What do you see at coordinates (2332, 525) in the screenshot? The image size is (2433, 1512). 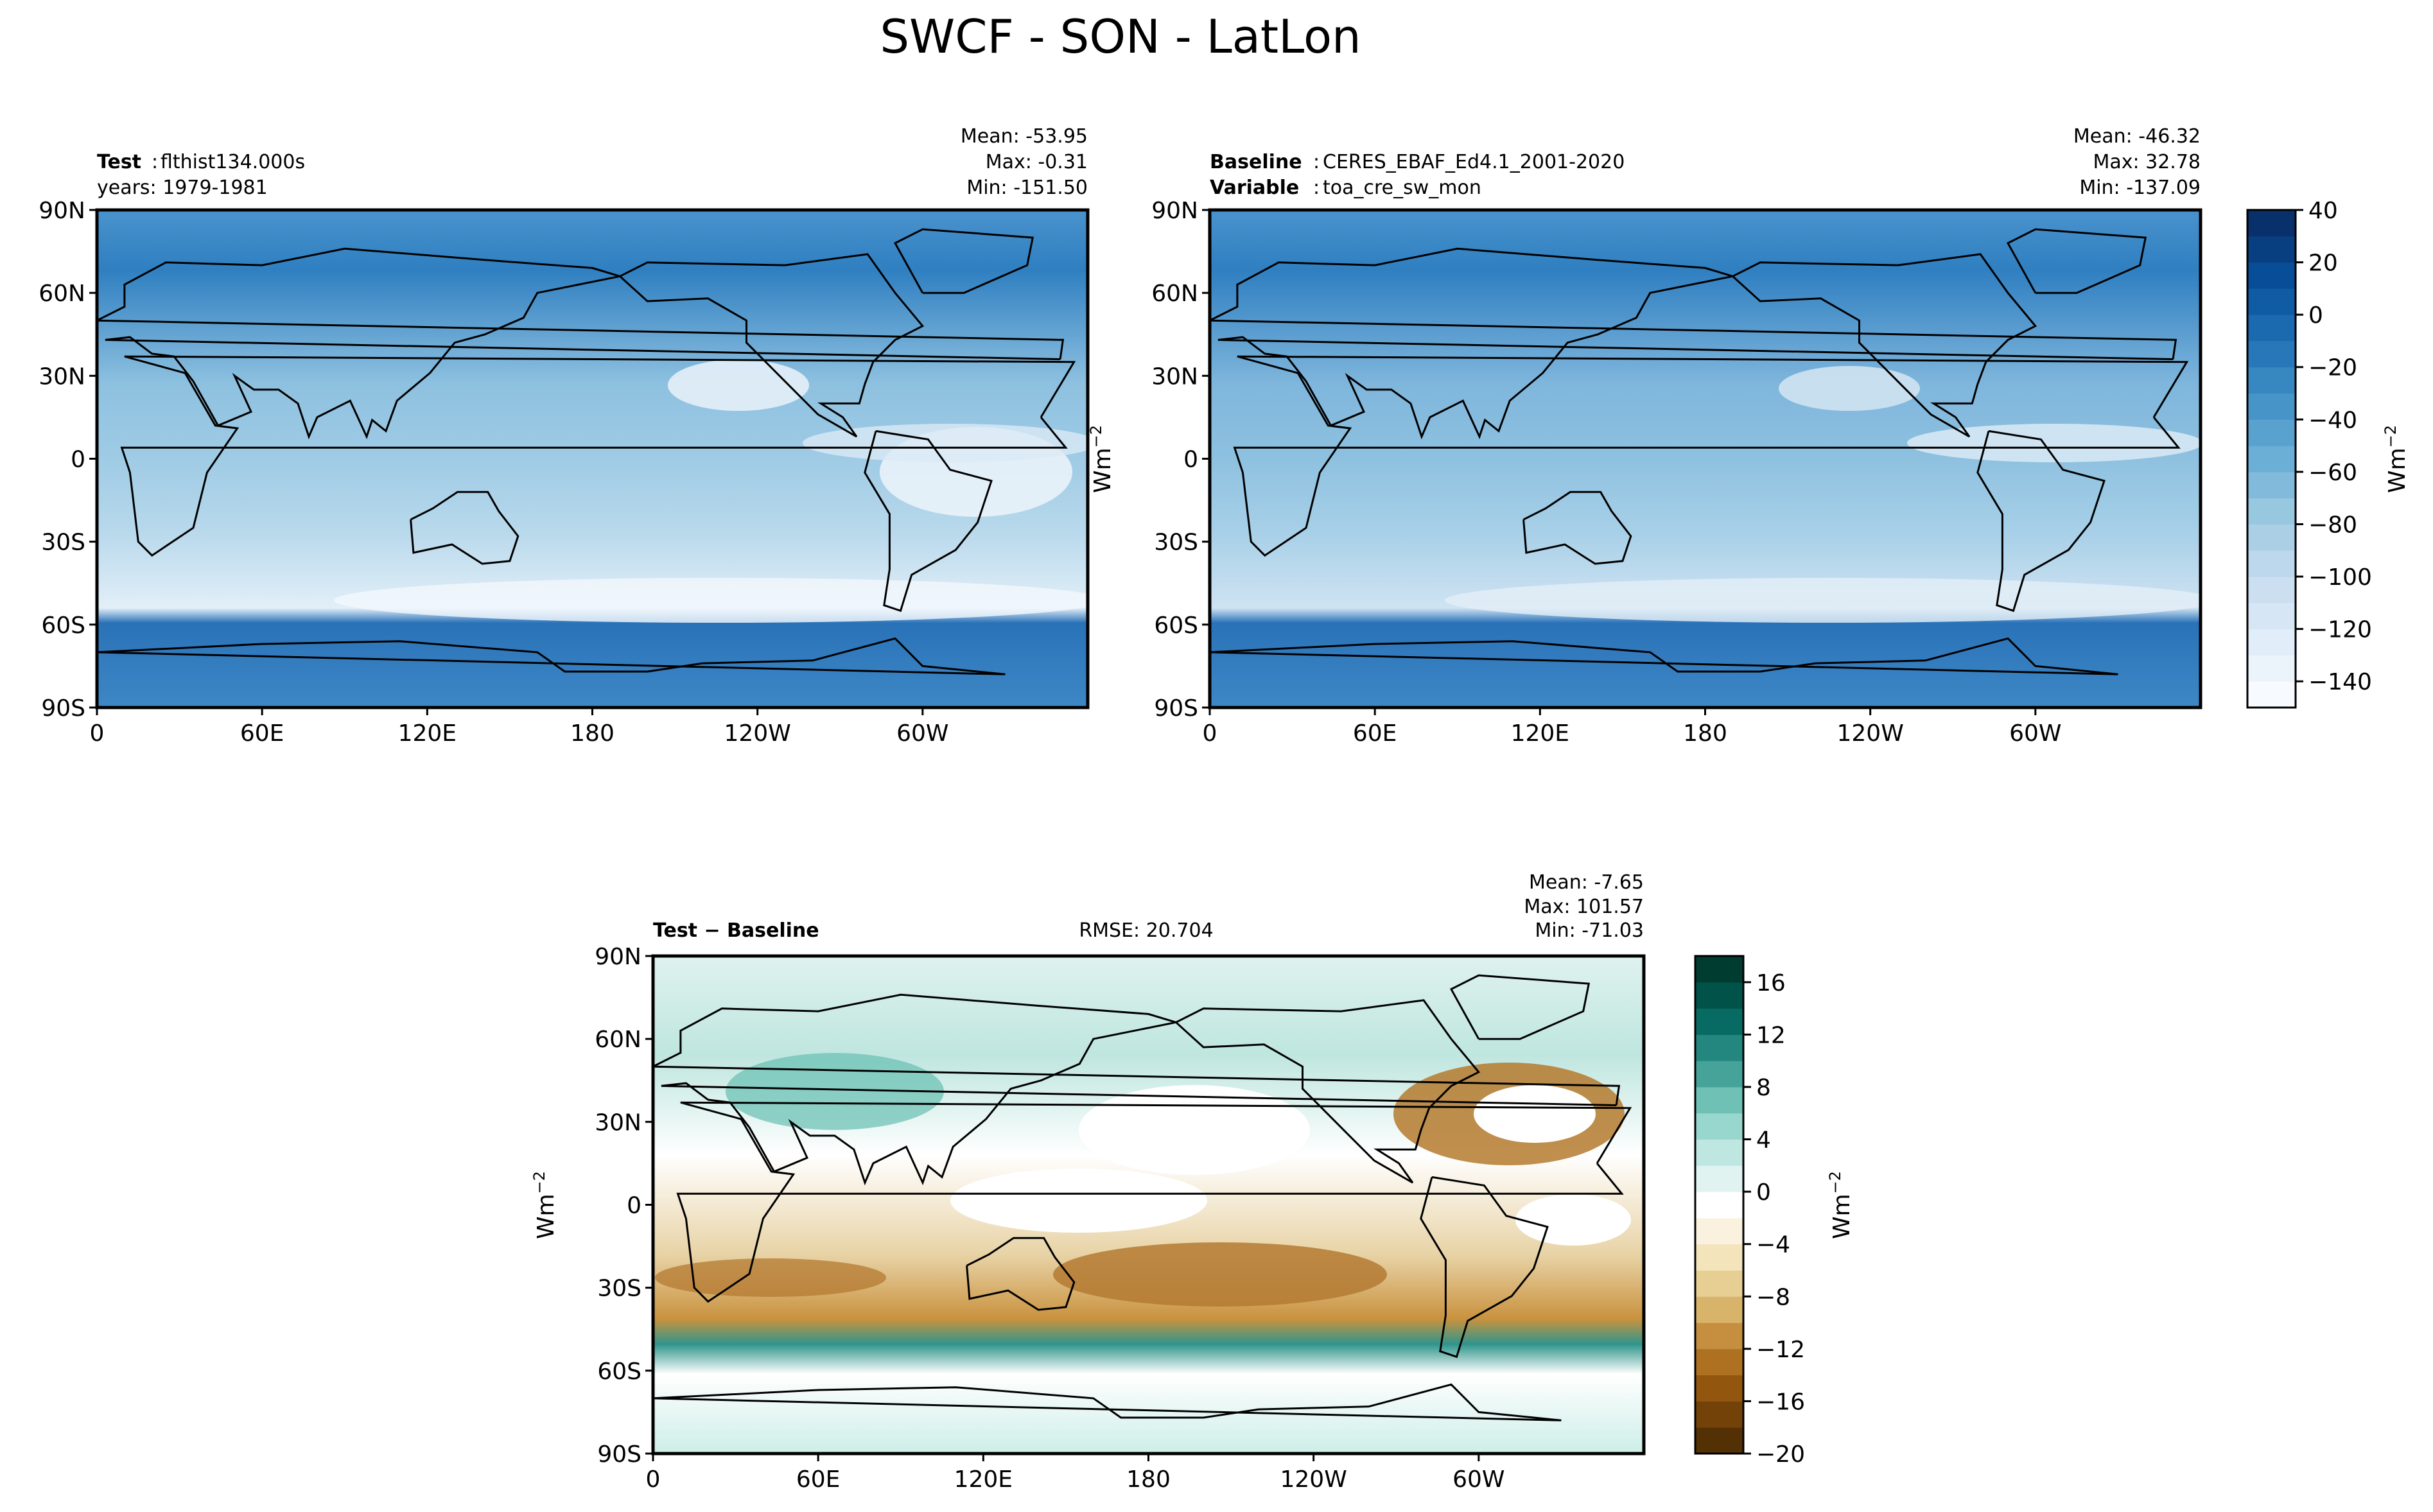 I see `colorbar-tick-label: −80` at bounding box center [2332, 525].